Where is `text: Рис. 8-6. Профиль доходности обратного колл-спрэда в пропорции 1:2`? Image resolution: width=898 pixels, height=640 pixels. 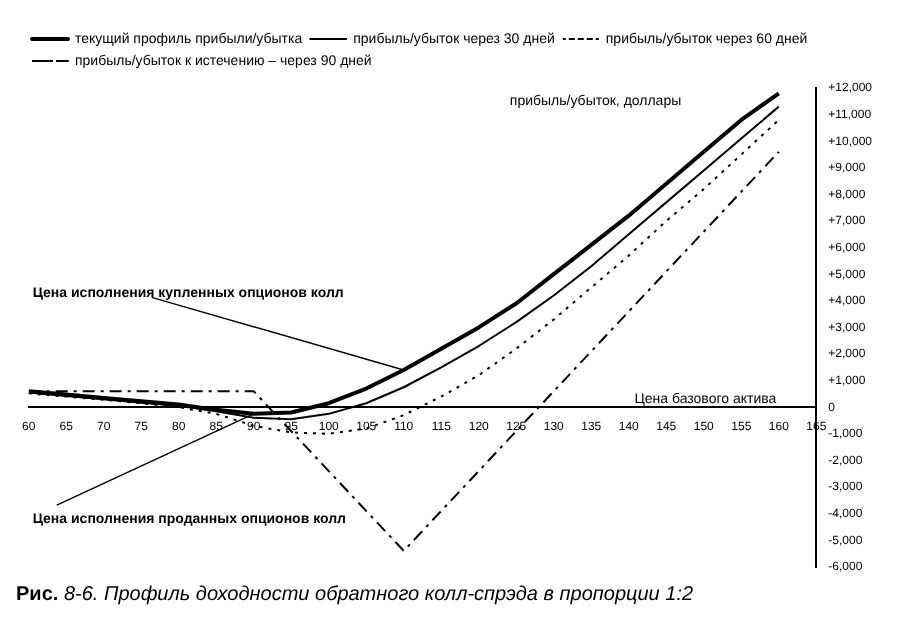
text: Рис. 8-6. Профиль доходности обратного колл-спрэда в пропорции 1:2 is located at coordinates (355, 595).